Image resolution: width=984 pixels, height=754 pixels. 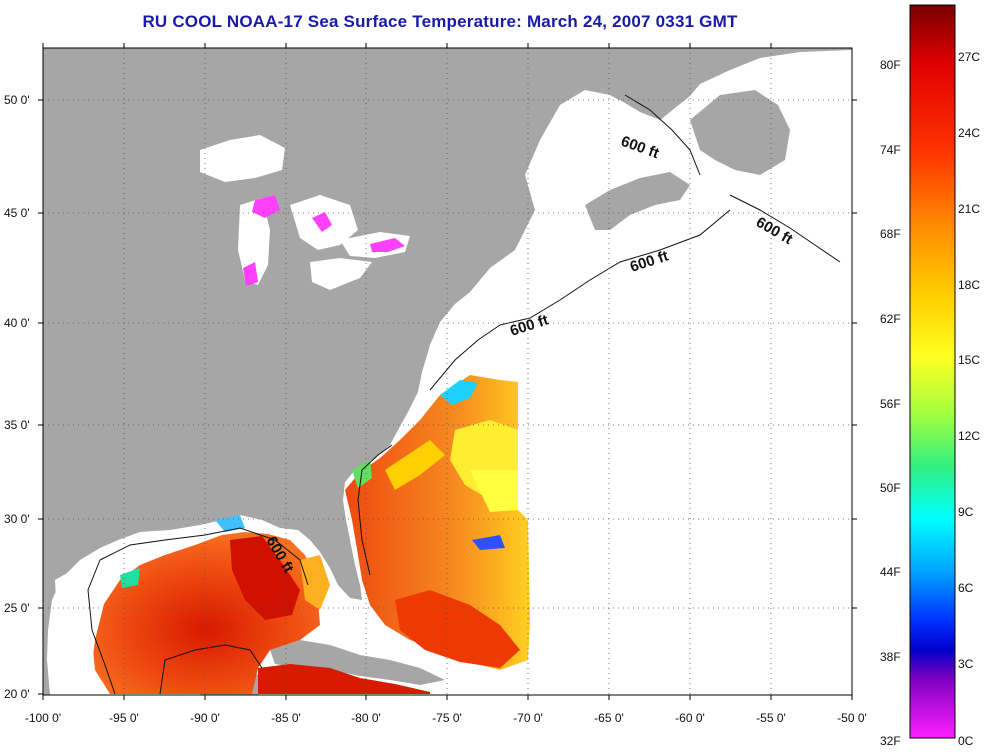 I want to click on lon-label: -80 0', so click(x=366, y=718).